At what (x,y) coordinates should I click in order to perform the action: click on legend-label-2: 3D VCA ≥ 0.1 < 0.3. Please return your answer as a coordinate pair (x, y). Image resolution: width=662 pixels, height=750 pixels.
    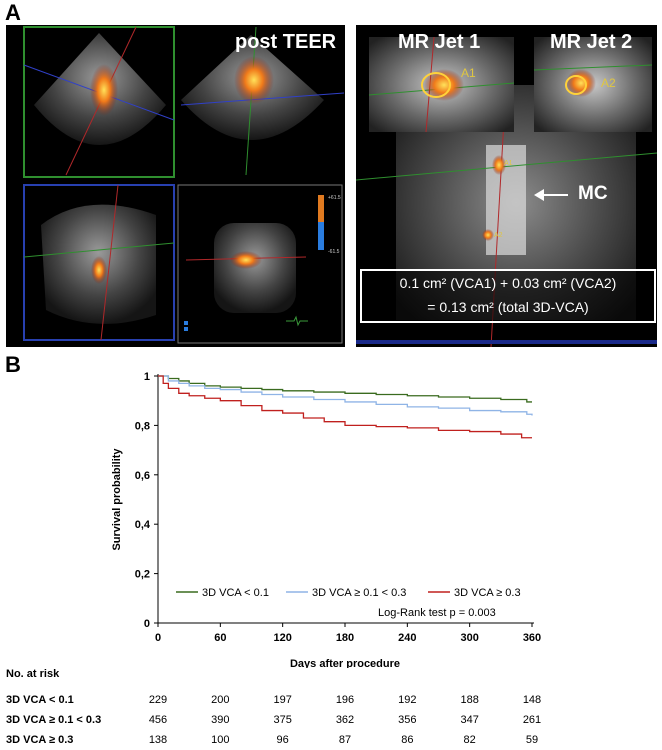
    Looking at the image, I should click on (359, 593).